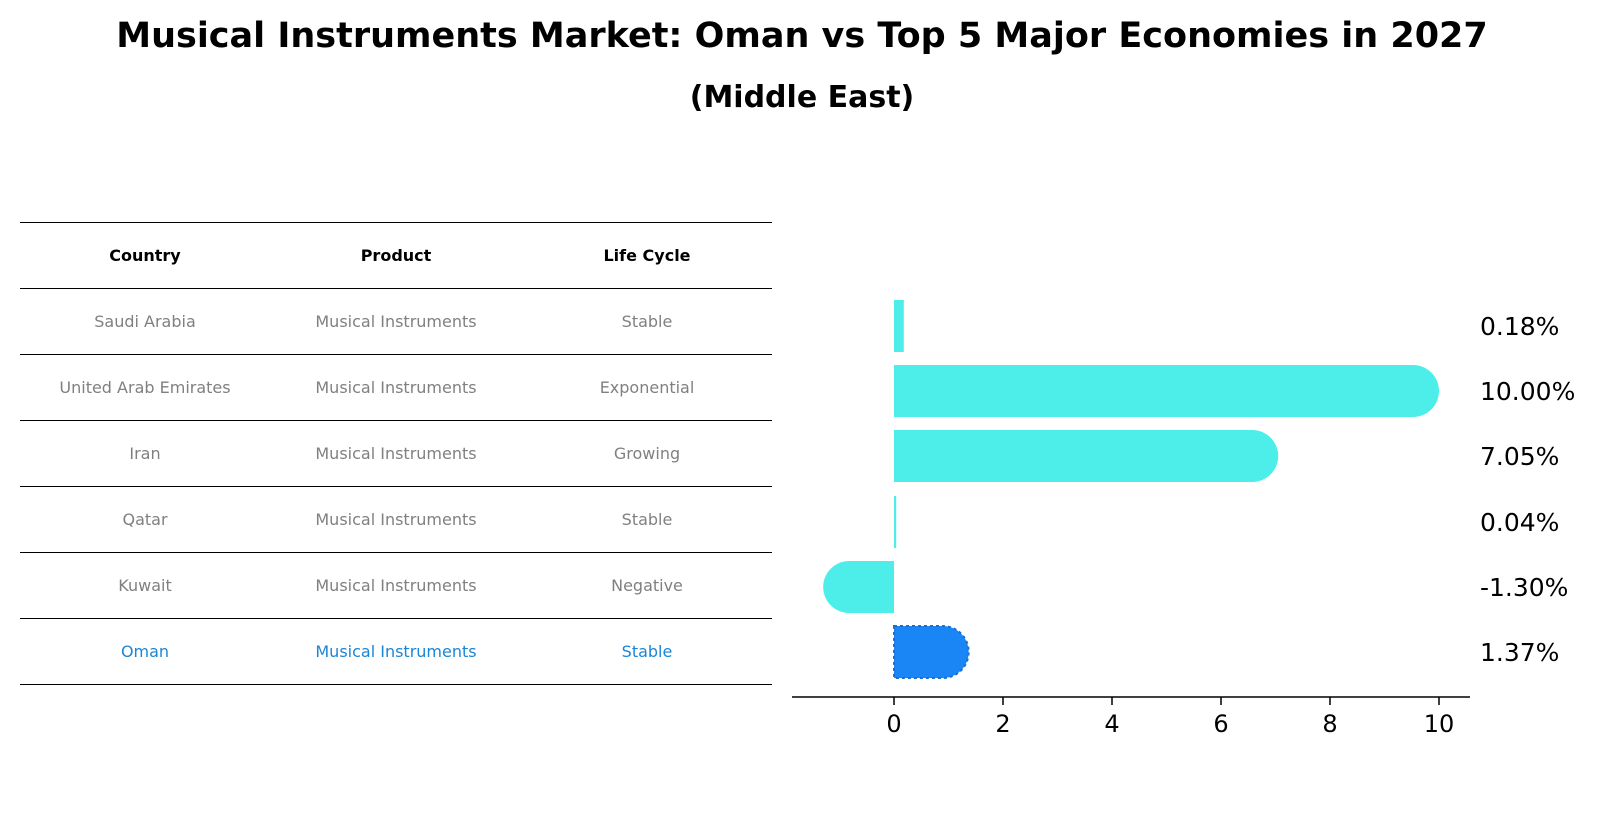  I want to click on value-label: -1.30%, so click(1524, 587).